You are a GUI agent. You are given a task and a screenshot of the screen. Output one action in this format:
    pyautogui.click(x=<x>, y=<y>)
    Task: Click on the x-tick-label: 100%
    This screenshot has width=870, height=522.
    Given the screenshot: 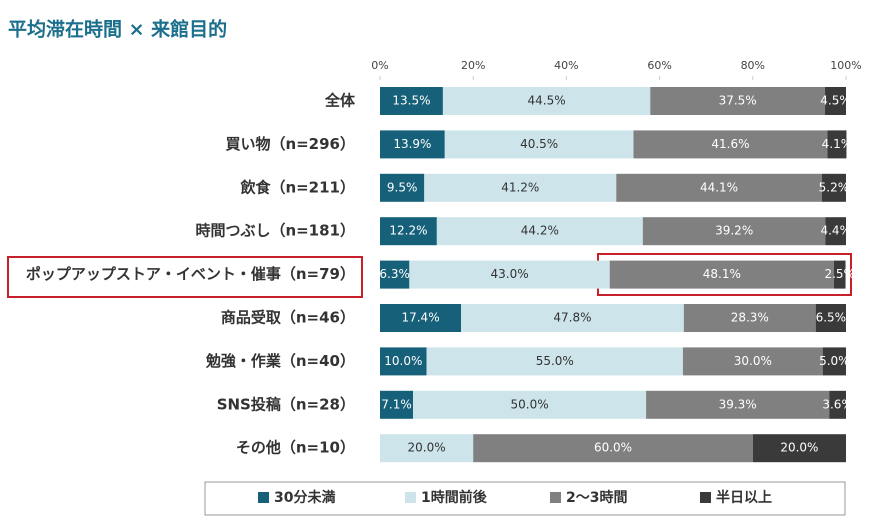 What is the action you would take?
    pyautogui.click(x=845, y=65)
    